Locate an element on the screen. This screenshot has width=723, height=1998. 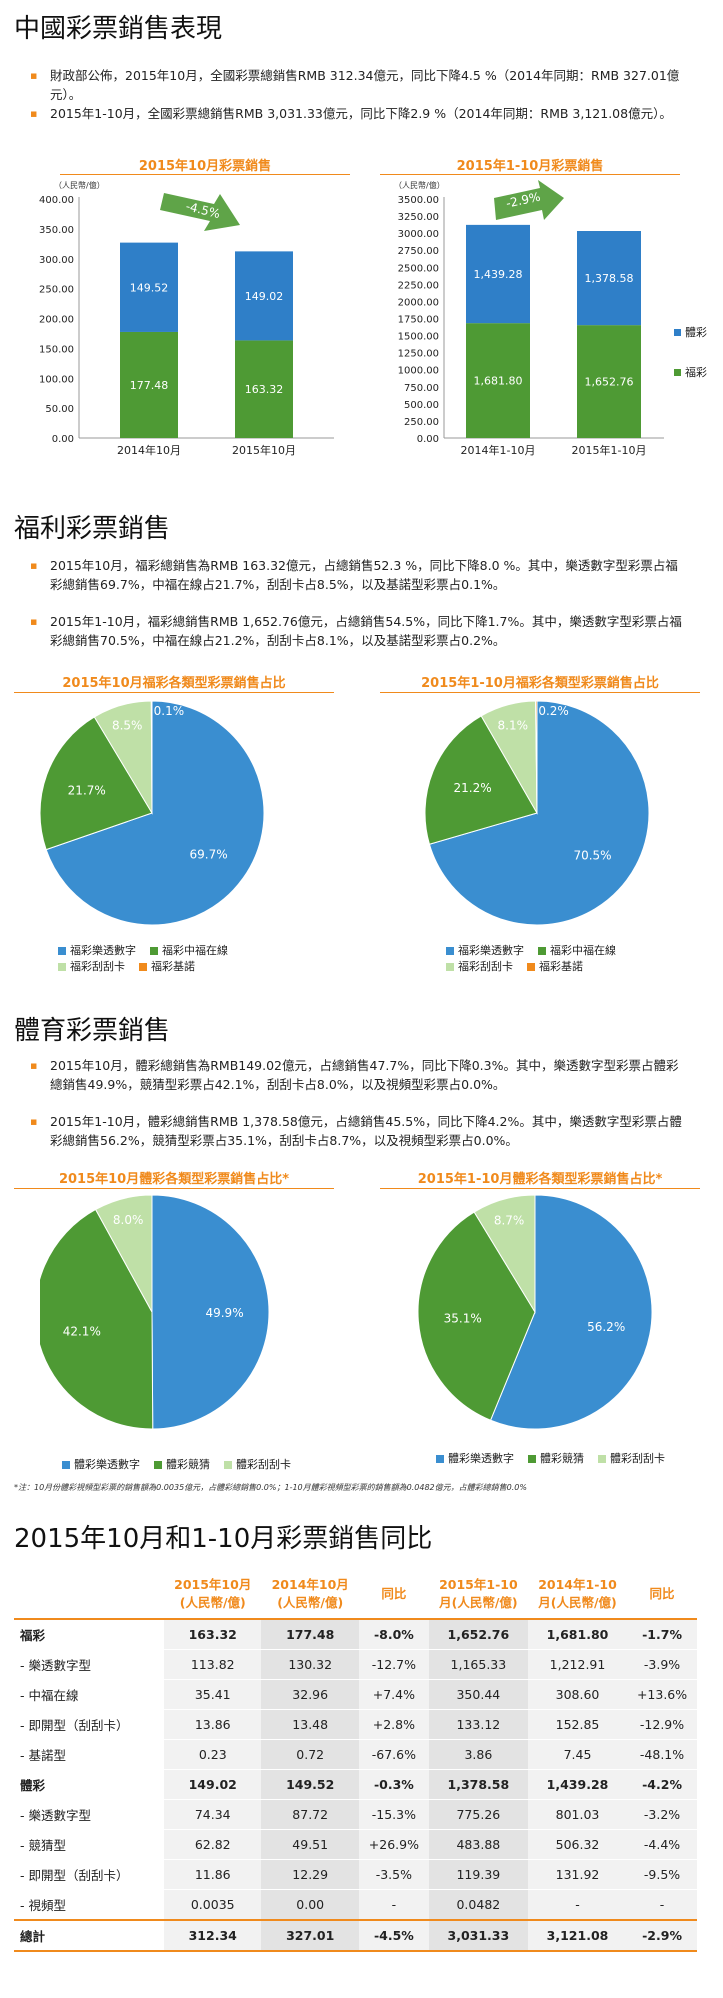
table-cell: -15.3% is located at coordinates (393, 1814).